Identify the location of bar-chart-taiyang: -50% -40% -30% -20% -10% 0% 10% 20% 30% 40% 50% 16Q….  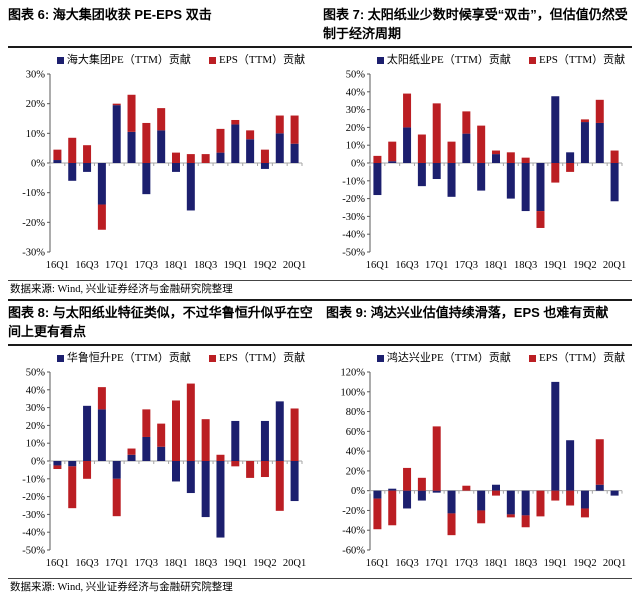
(484, 171).